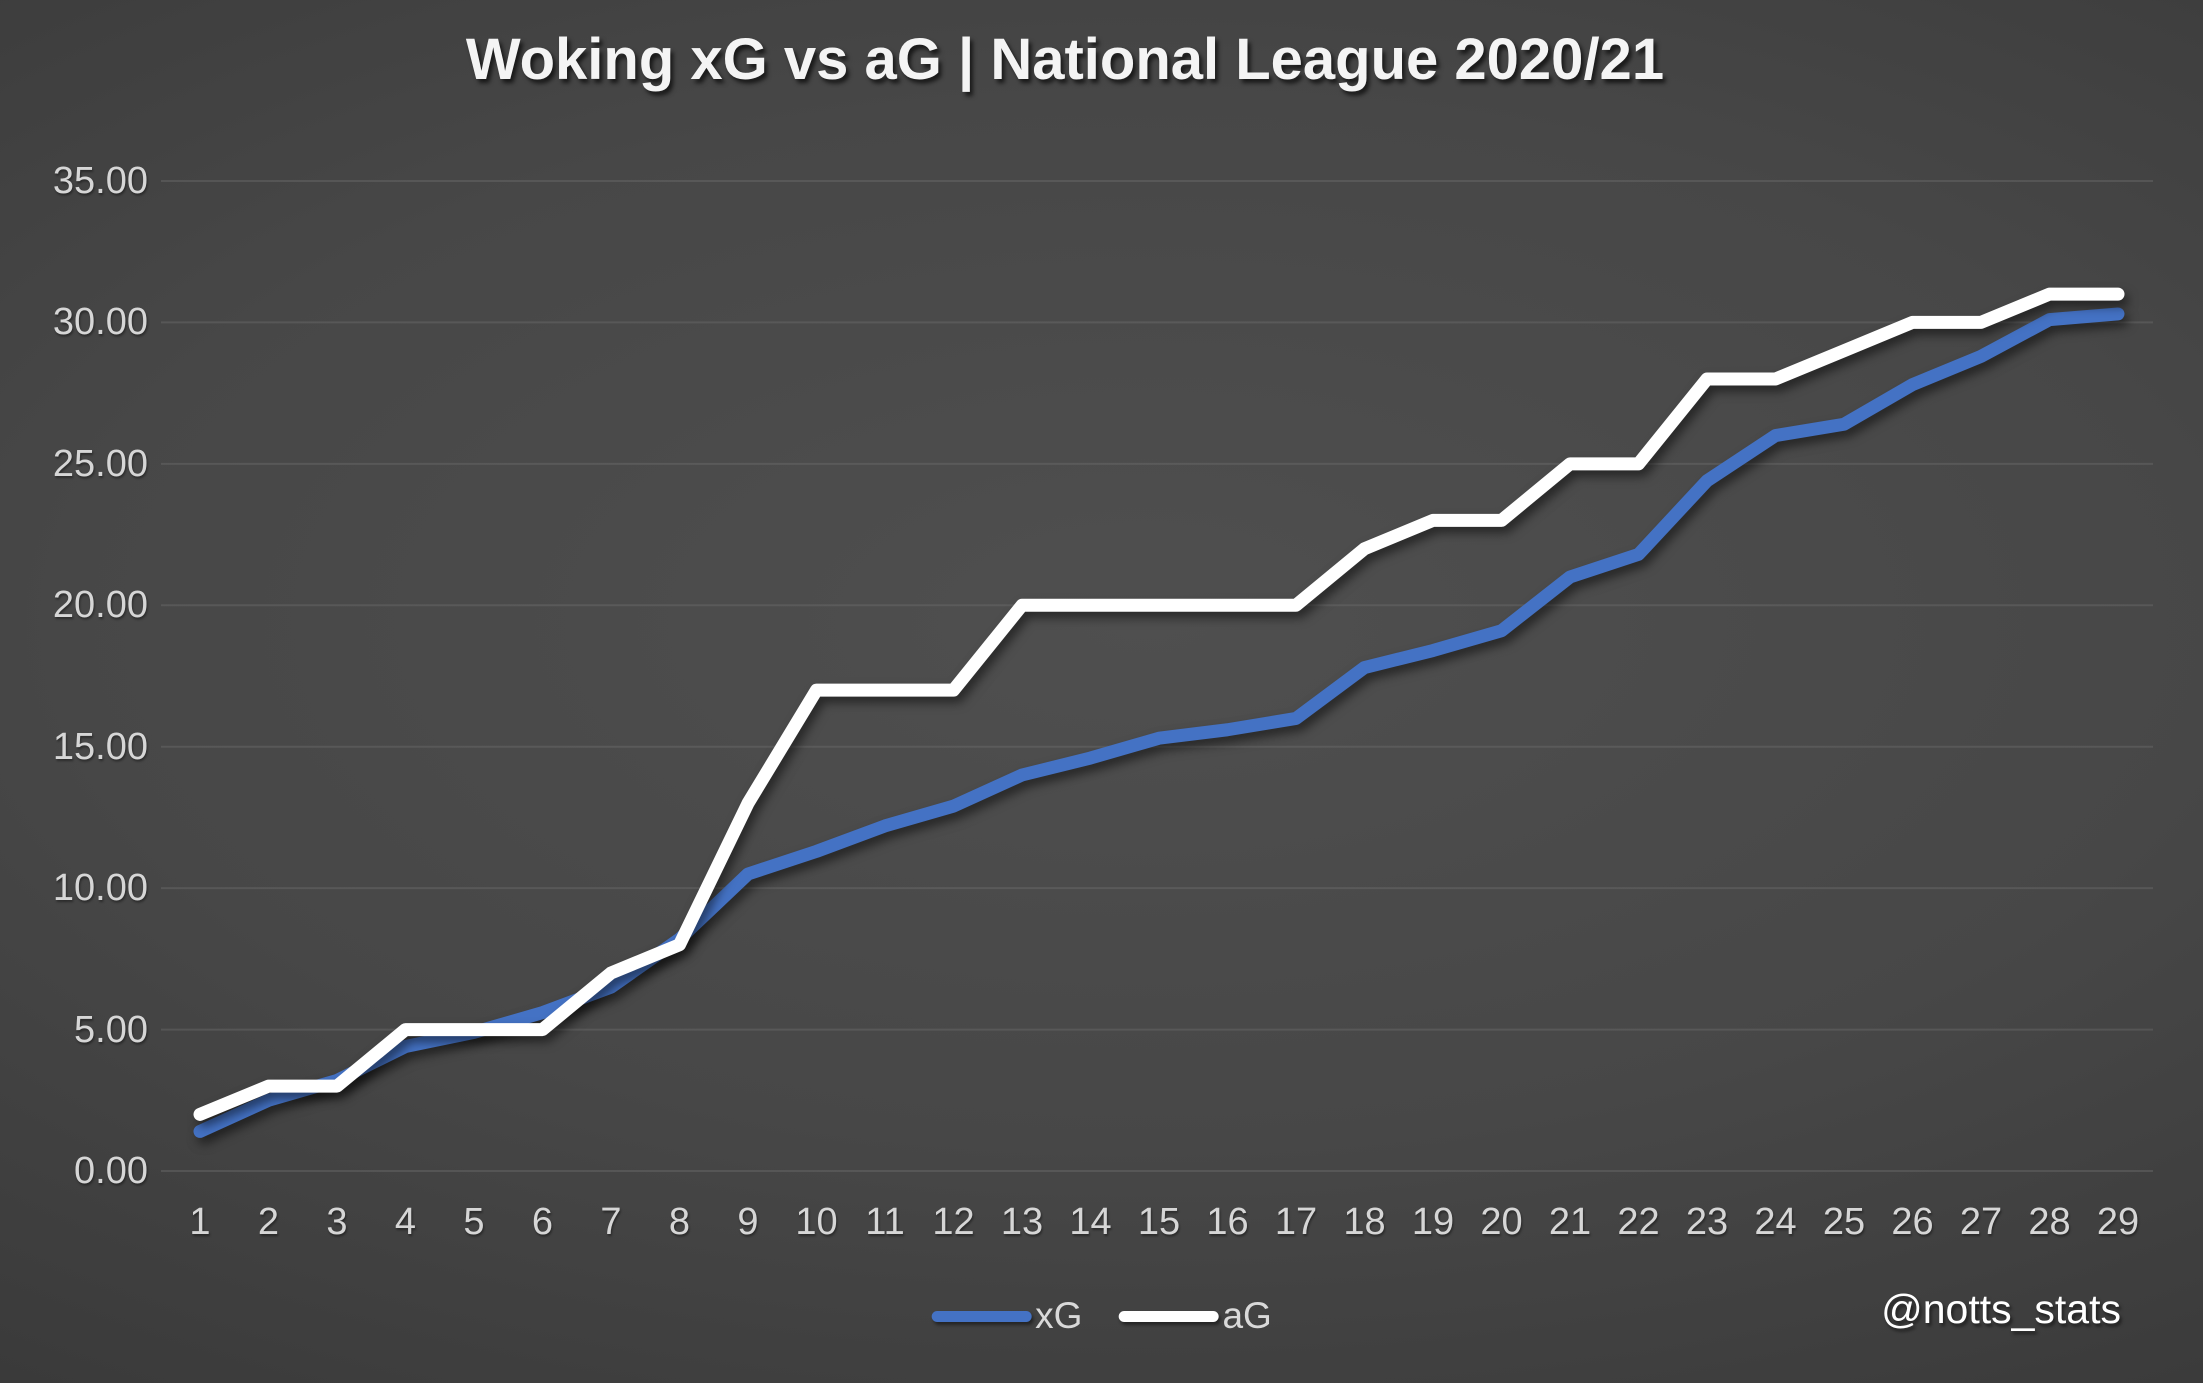 The image size is (2203, 1383). What do you see at coordinates (474, 1222) in the screenshot?
I see `x-axis-tick-label: 5` at bounding box center [474, 1222].